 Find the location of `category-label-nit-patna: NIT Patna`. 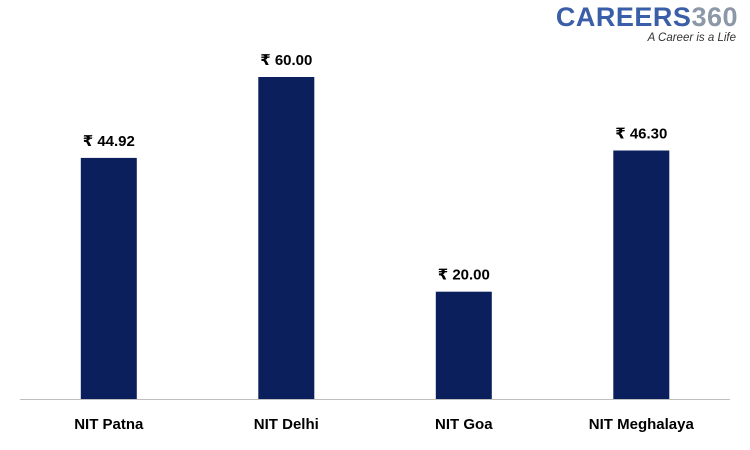

category-label-nit-patna: NIT Patna is located at coordinates (109, 424).